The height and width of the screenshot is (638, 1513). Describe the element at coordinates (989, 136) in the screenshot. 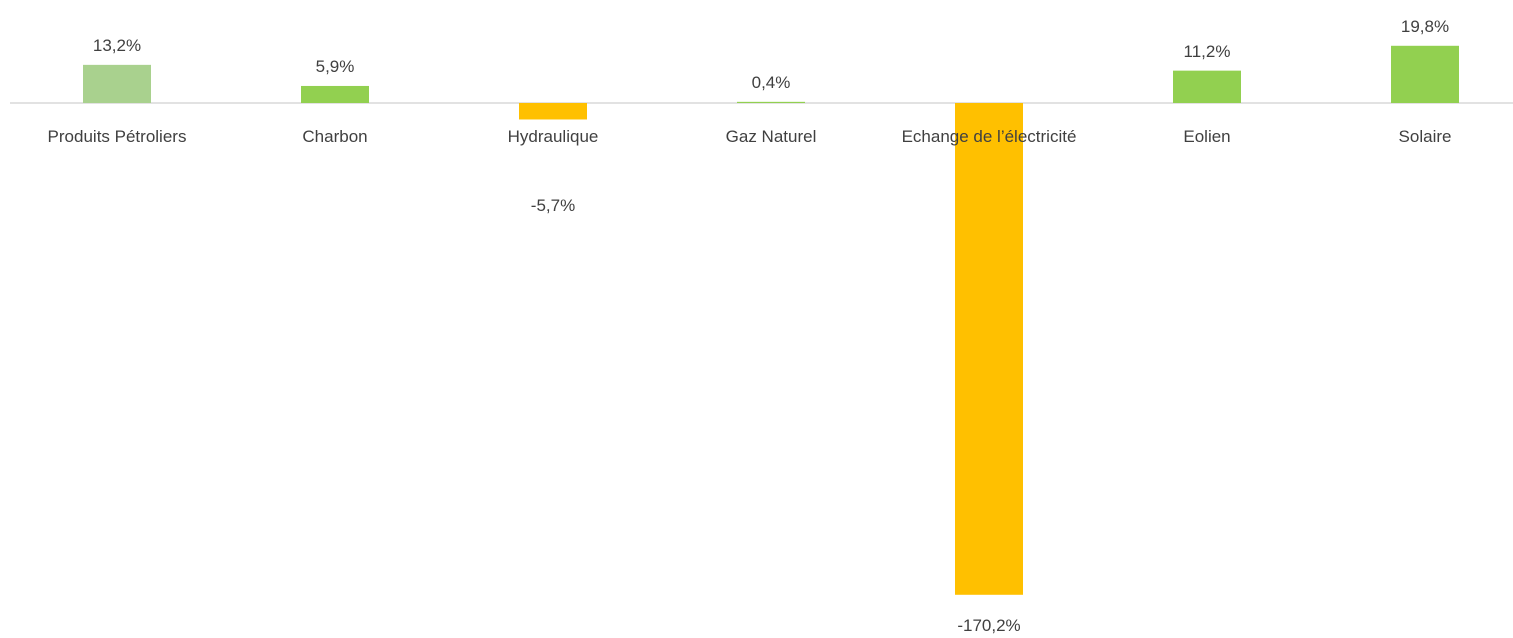

I see `x-tick-label: Echange de l’électricité` at that location.